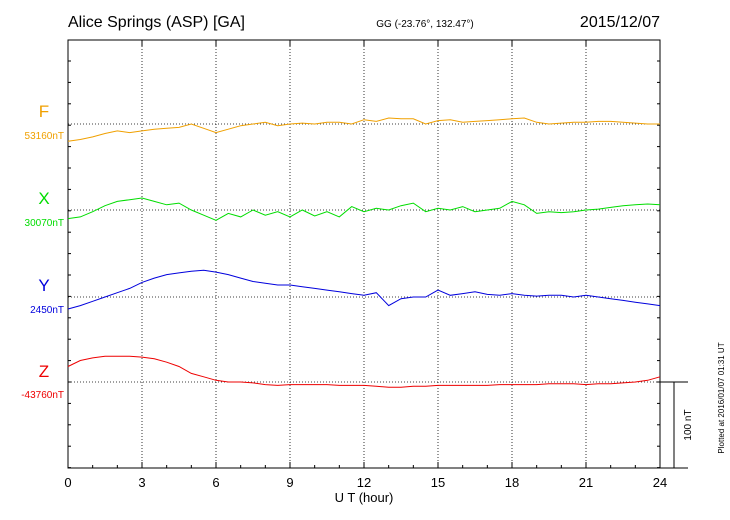 The image size is (730, 520). What do you see at coordinates (425, 24) in the screenshot?
I see `station-coordinates: GG (-23.76°, 132.47°)` at bounding box center [425, 24].